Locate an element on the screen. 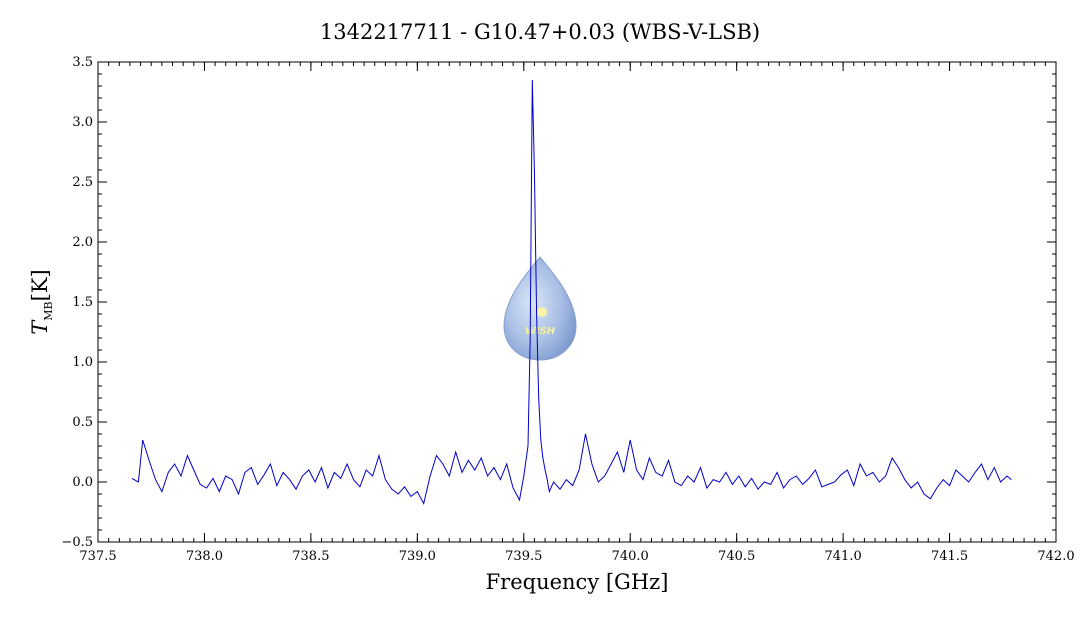  y-tick-label: 3.5 is located at coordinates (82, 62).